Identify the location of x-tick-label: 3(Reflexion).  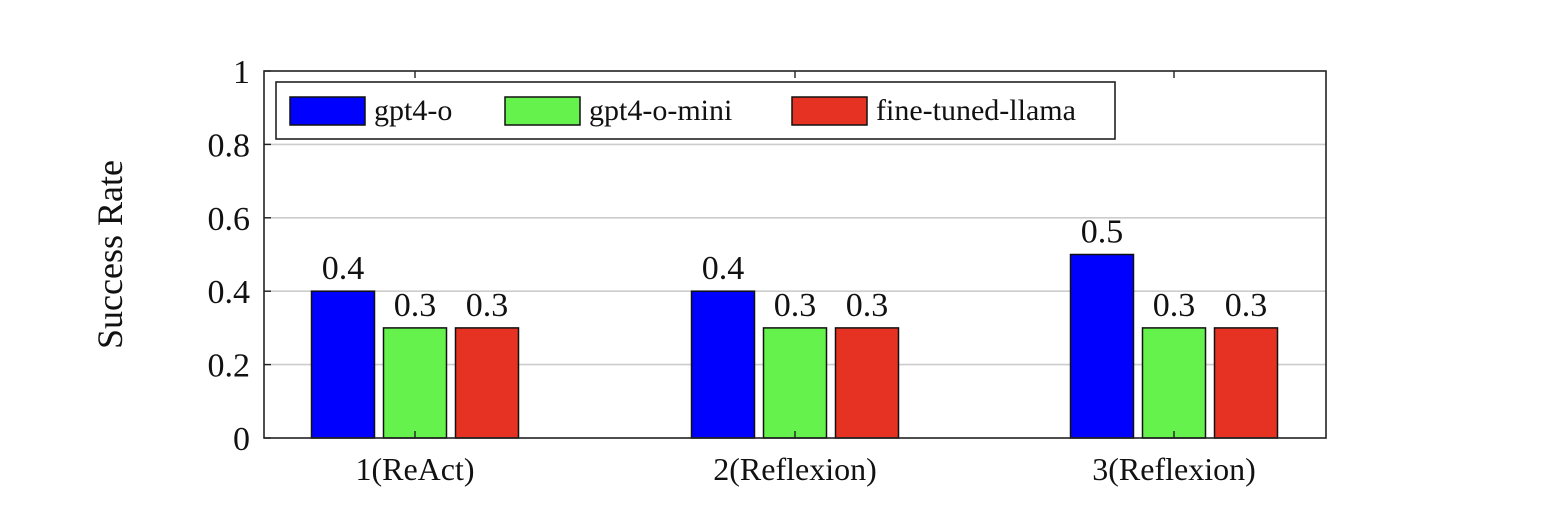
(1174, 469).